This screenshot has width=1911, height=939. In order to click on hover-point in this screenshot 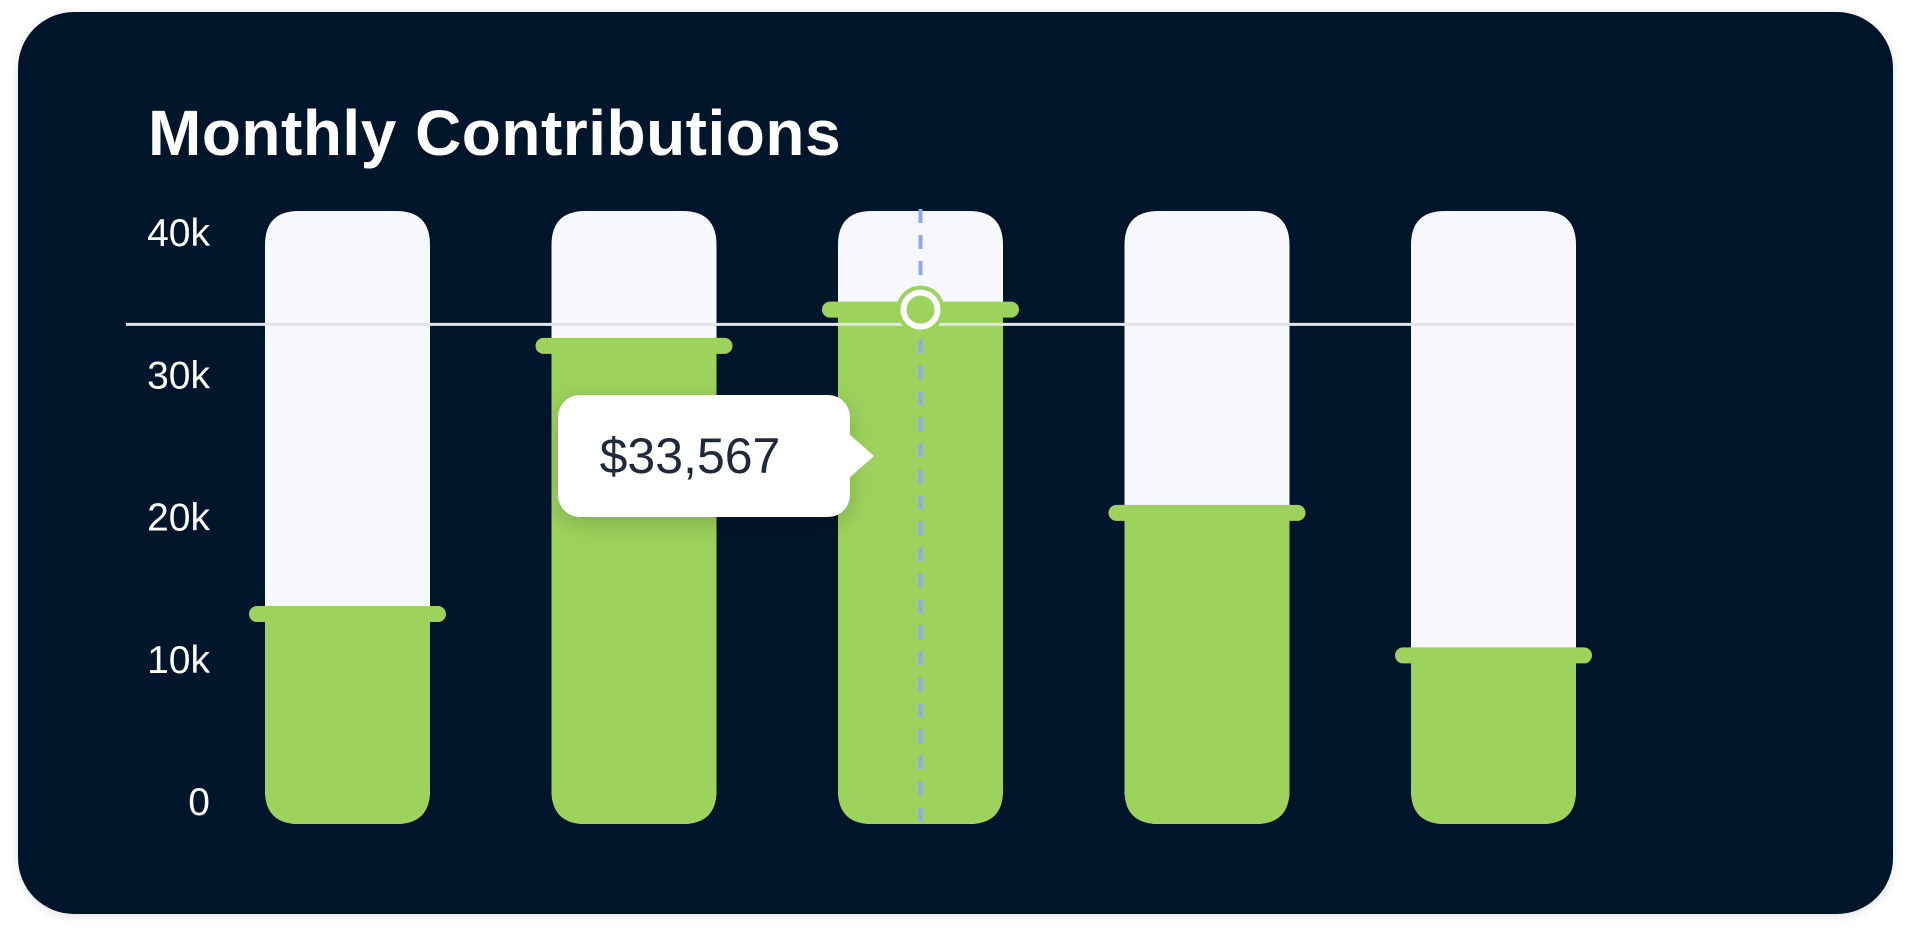, I will do `click(920, 309)`.